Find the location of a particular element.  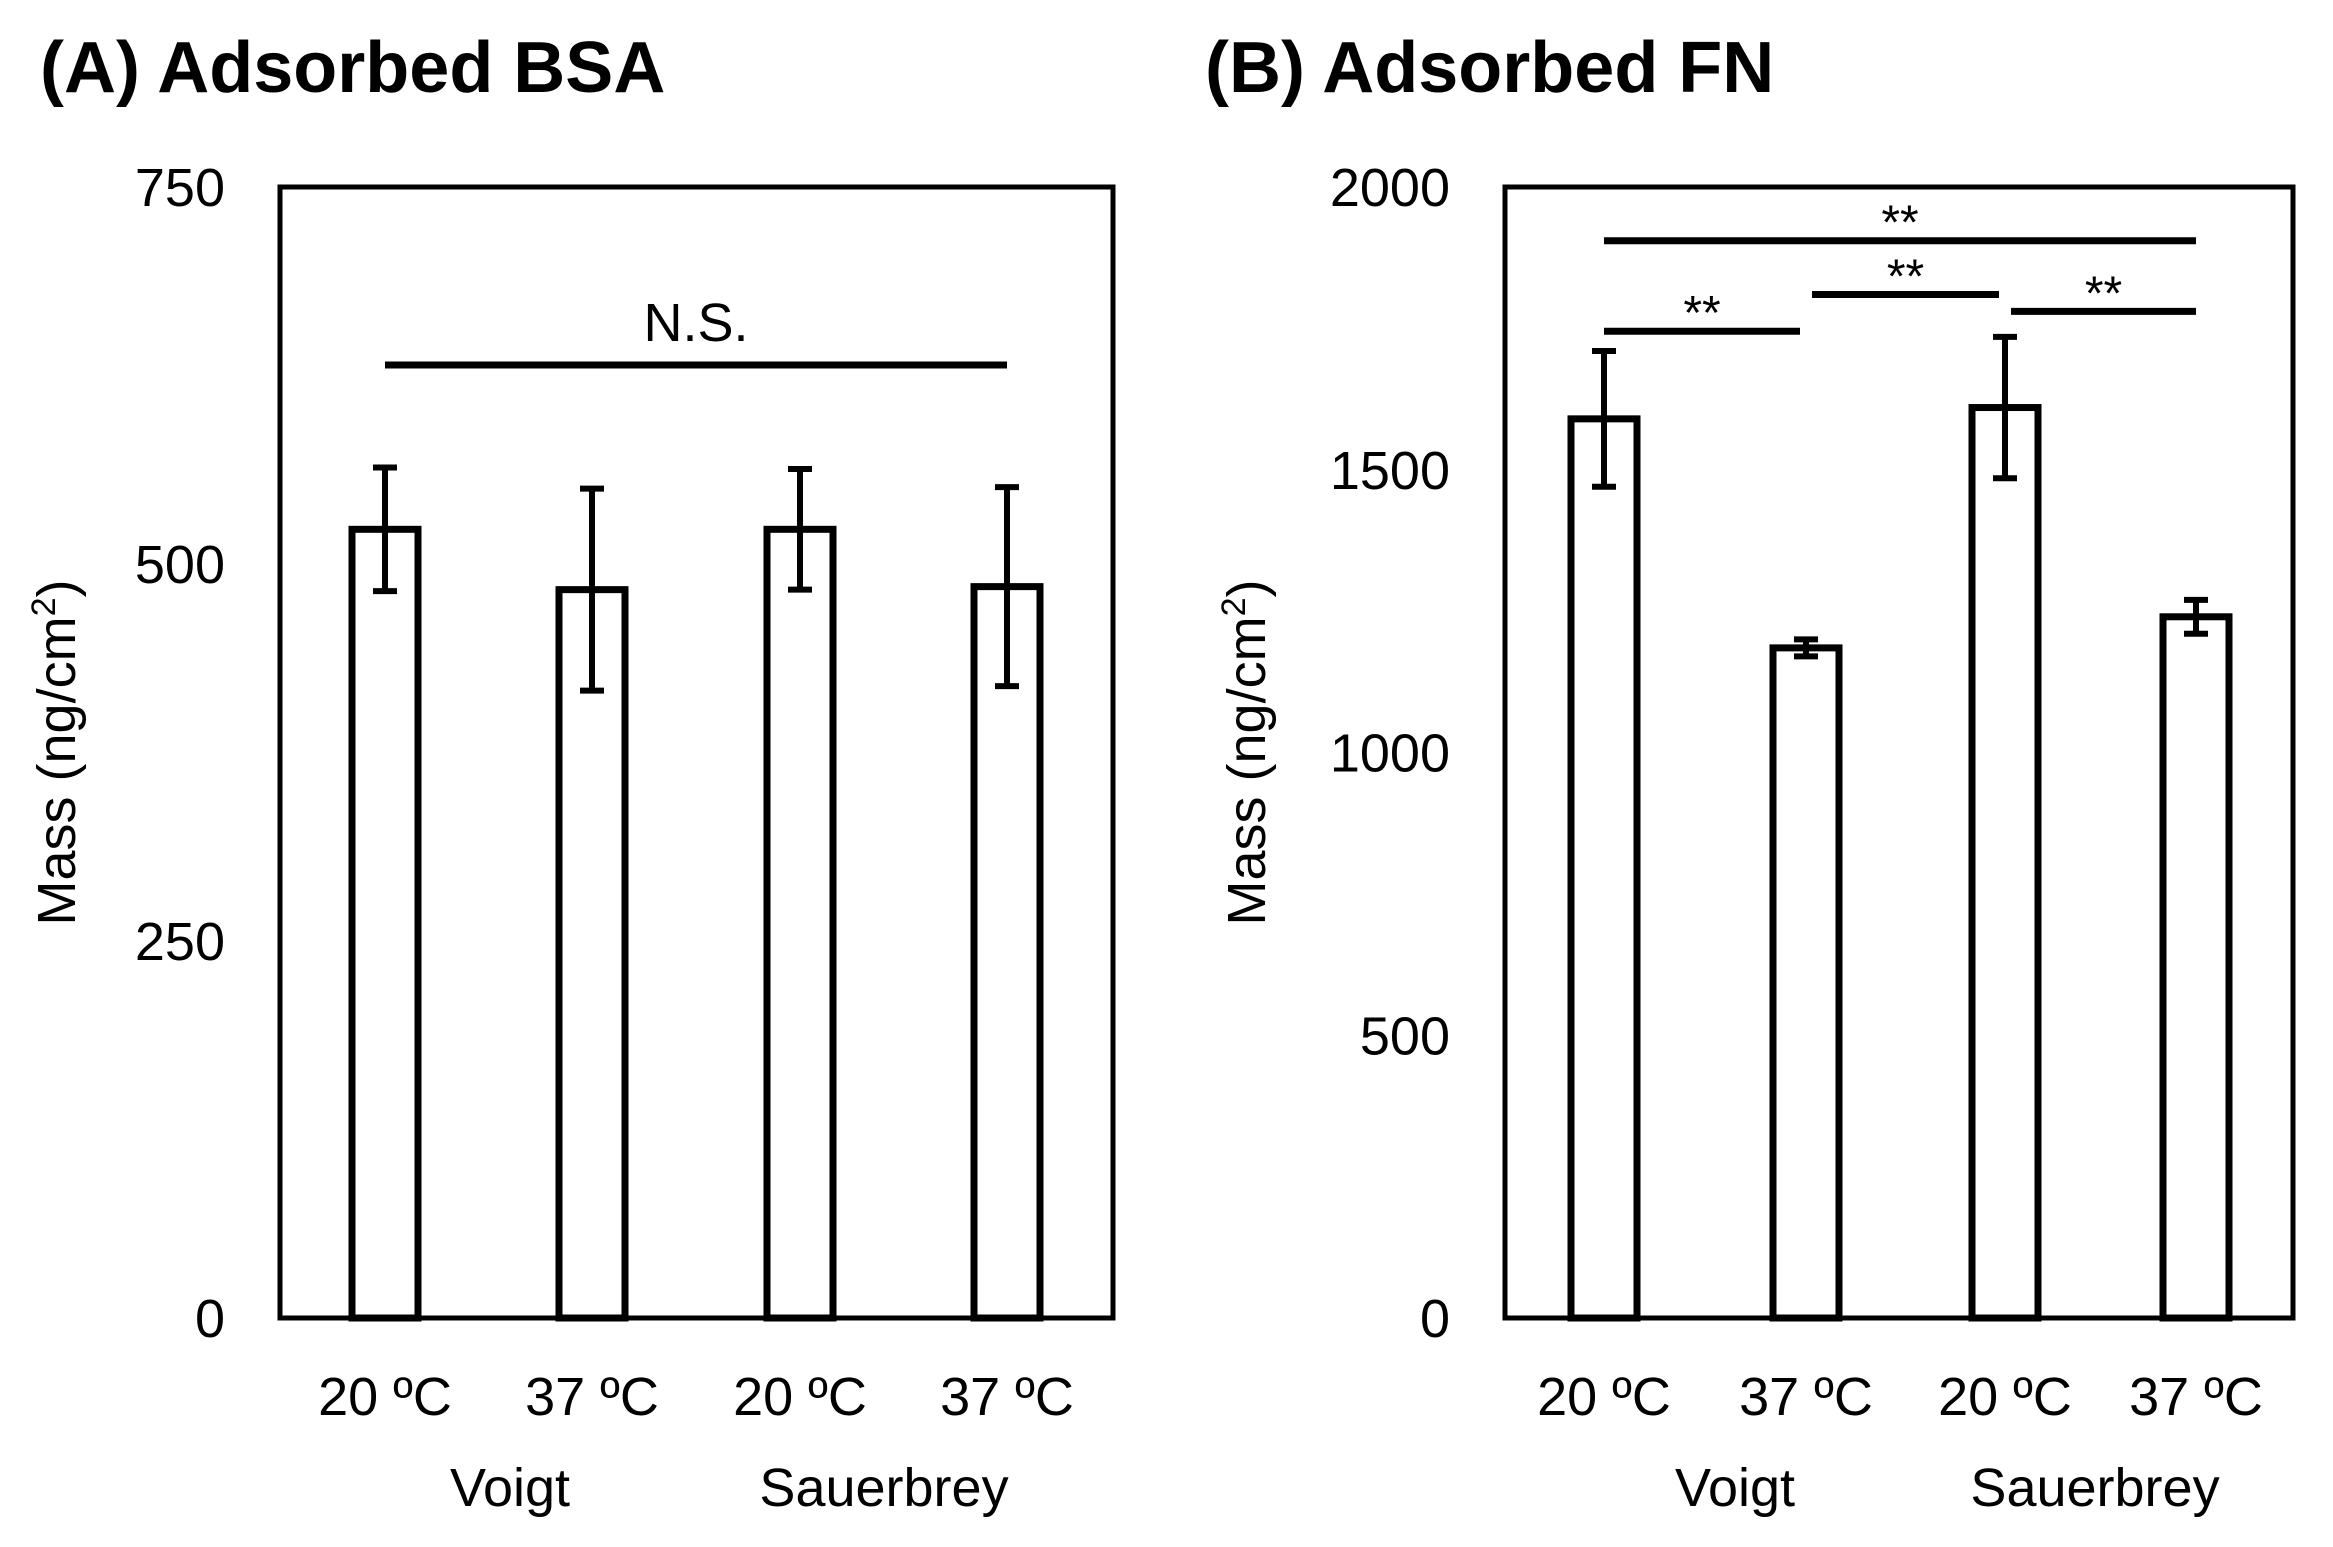

y-tick-label: 250 is located at coordinates (180, 942).